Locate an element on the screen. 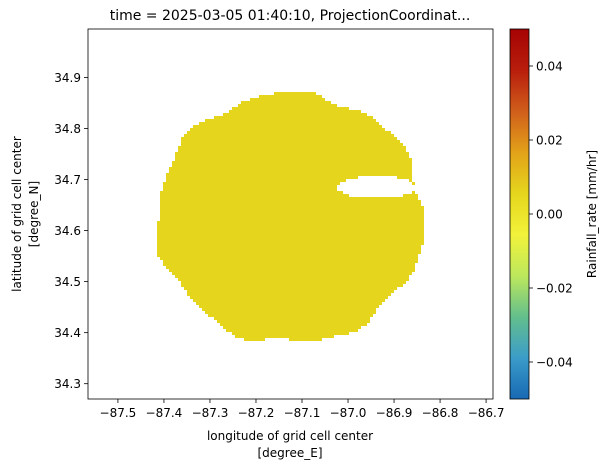 Image resolution: width=608 pixels, height=469 pixels. y-tick-label: 34.8 is located at coordinates (67, 129).